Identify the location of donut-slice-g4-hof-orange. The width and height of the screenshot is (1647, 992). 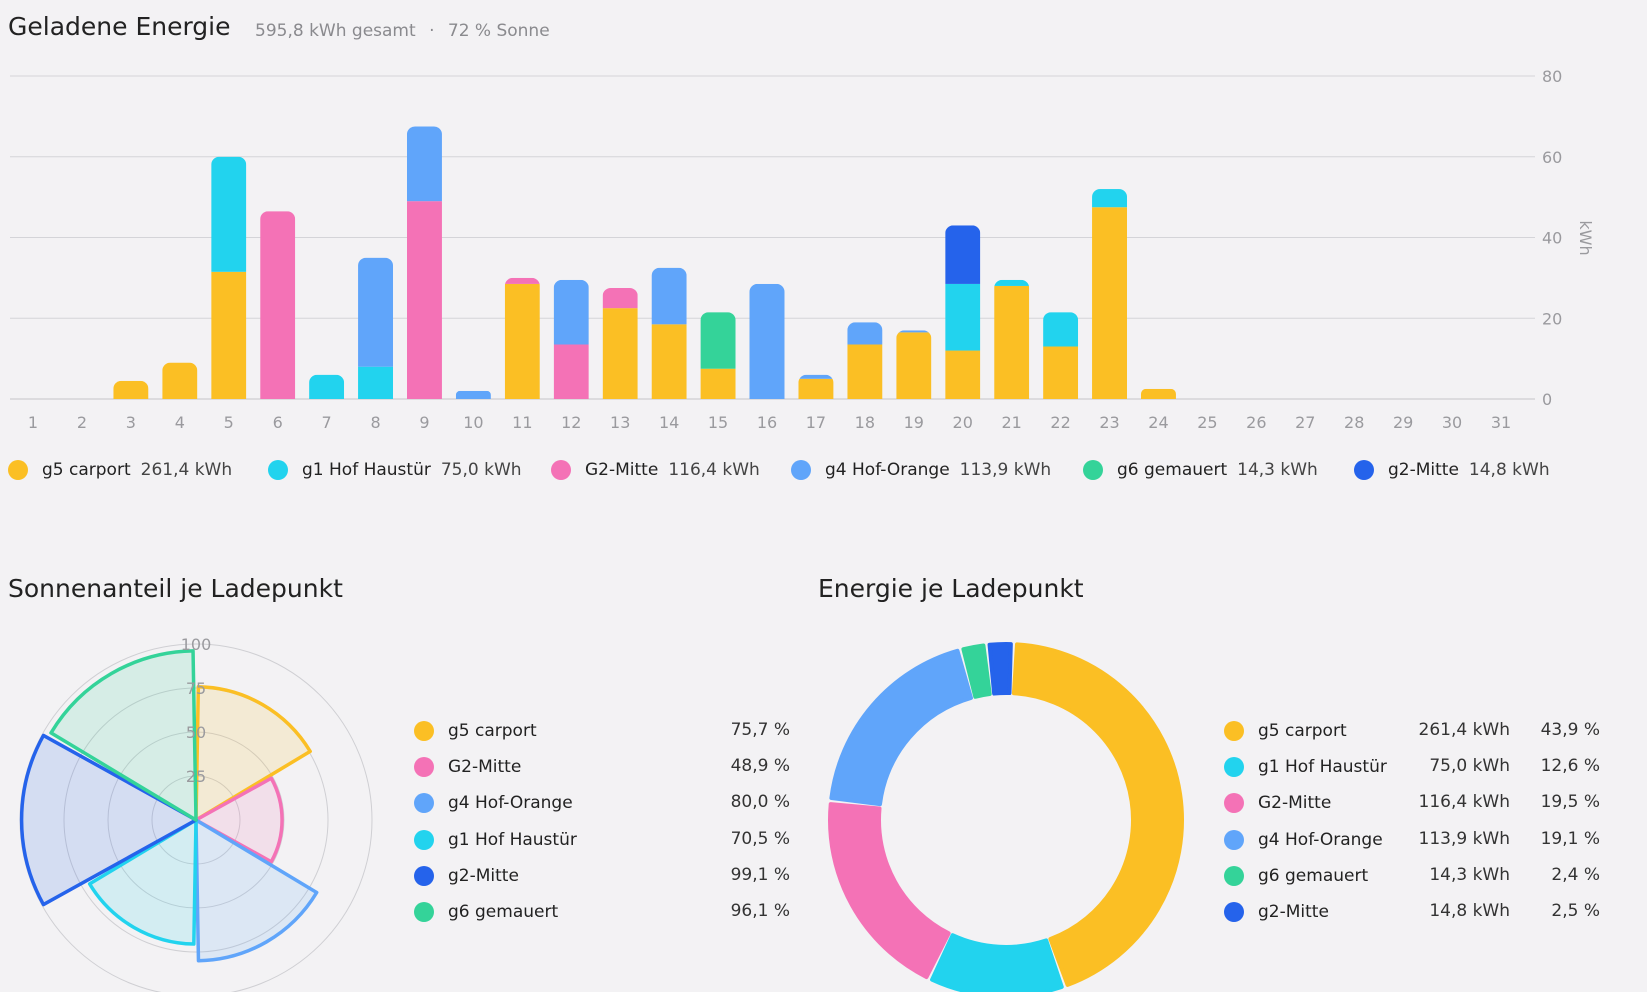
(901, 727).